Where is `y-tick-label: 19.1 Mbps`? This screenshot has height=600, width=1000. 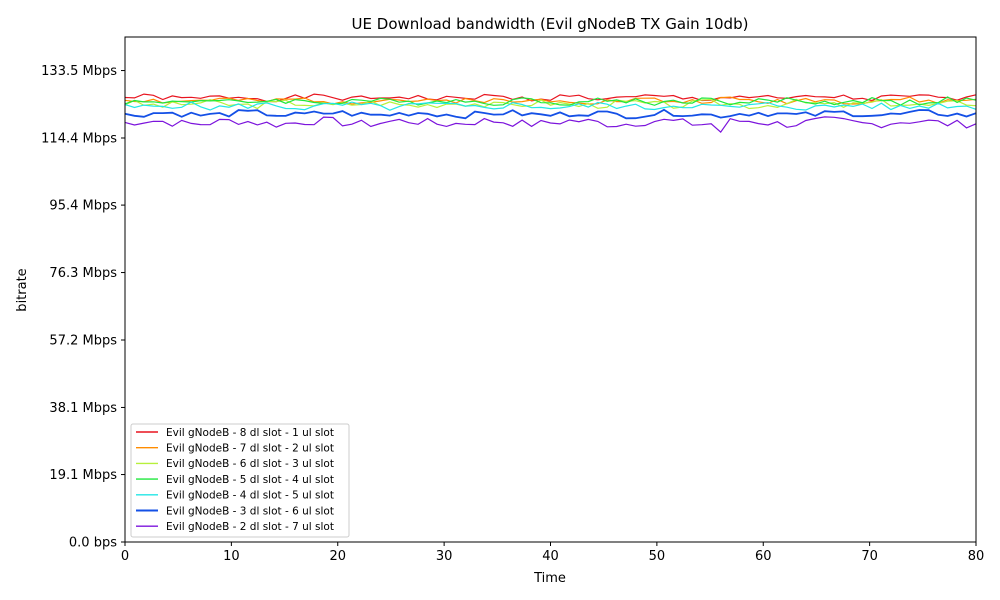
y-tick-label: 19.1 Mbps is located at coordinates (83, 475).